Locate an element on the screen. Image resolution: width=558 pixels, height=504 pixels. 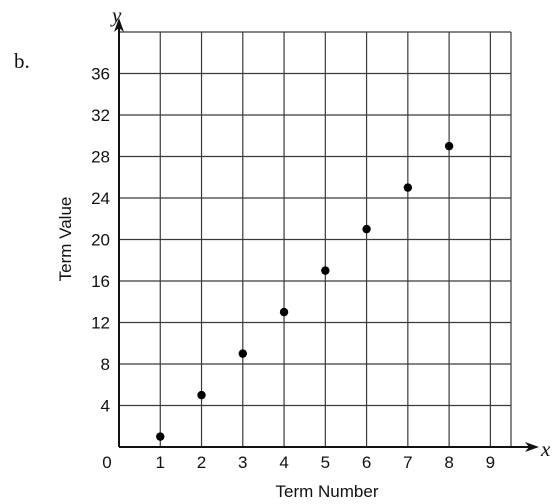
y-tick-label: 28 is located at coordinates (100, 157).